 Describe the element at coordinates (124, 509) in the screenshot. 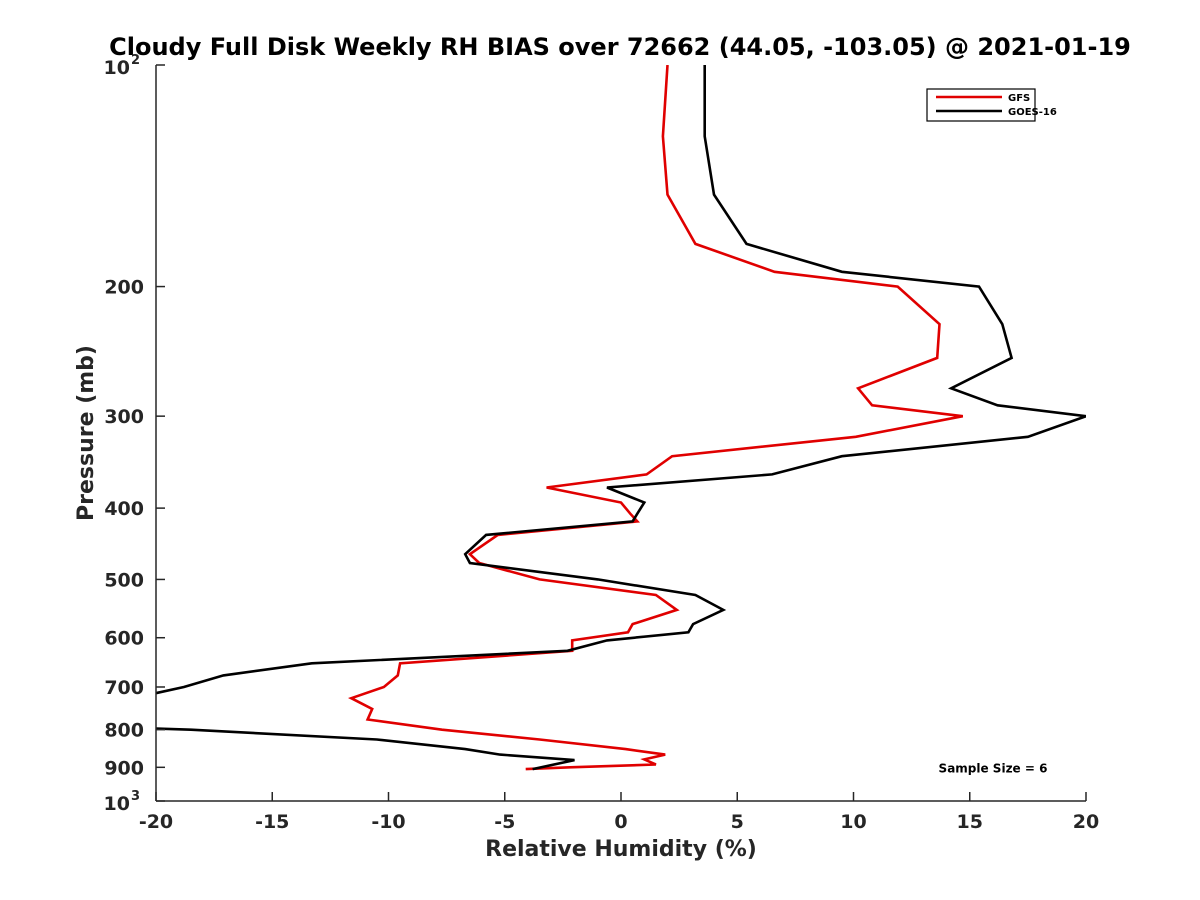

I see `y-tick-label: 400` at that location.